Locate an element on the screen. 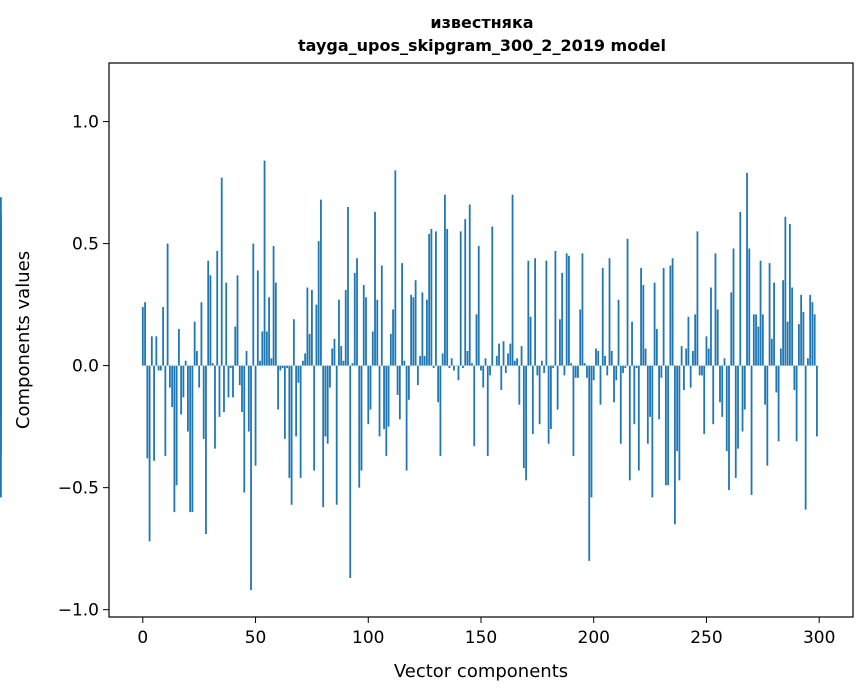 The image size is (867, 696). x-tick-label: 150 is located at coordinates (481, 638).